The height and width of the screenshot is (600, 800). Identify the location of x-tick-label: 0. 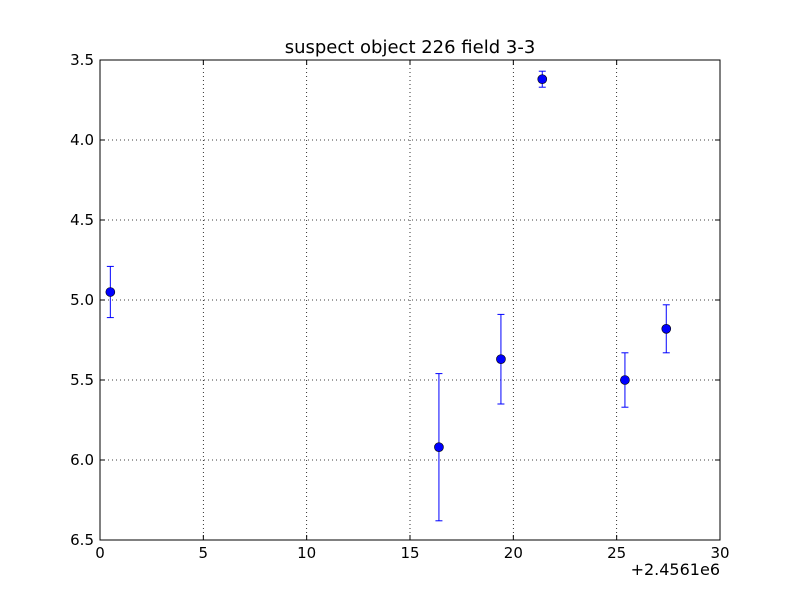
(100, 553).